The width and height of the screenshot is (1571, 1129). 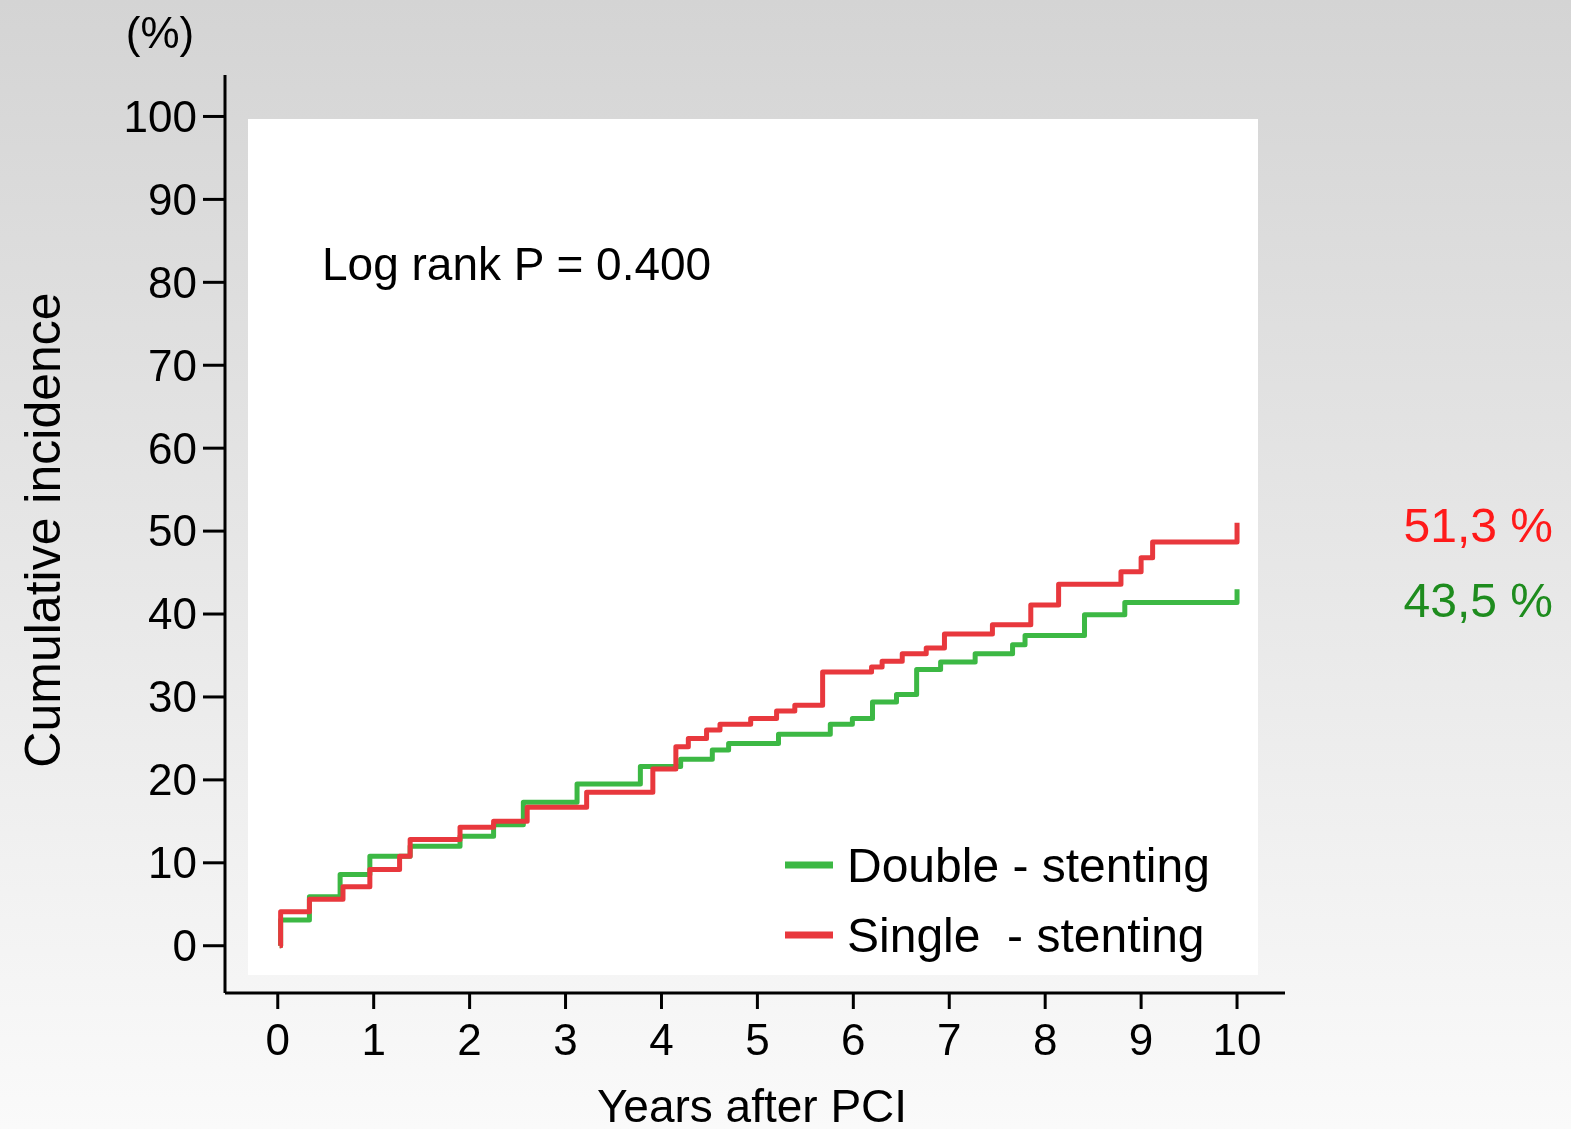 I want to click on y-axis-title: Cumulative incidence, so click(x=43, y=530).